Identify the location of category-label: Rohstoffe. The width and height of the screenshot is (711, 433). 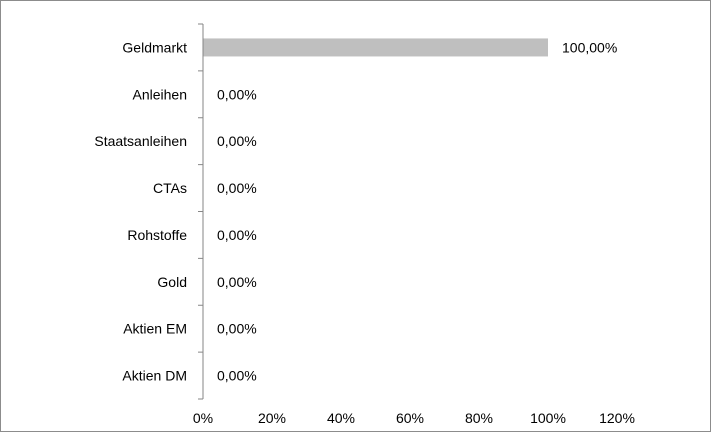
(157, 235).